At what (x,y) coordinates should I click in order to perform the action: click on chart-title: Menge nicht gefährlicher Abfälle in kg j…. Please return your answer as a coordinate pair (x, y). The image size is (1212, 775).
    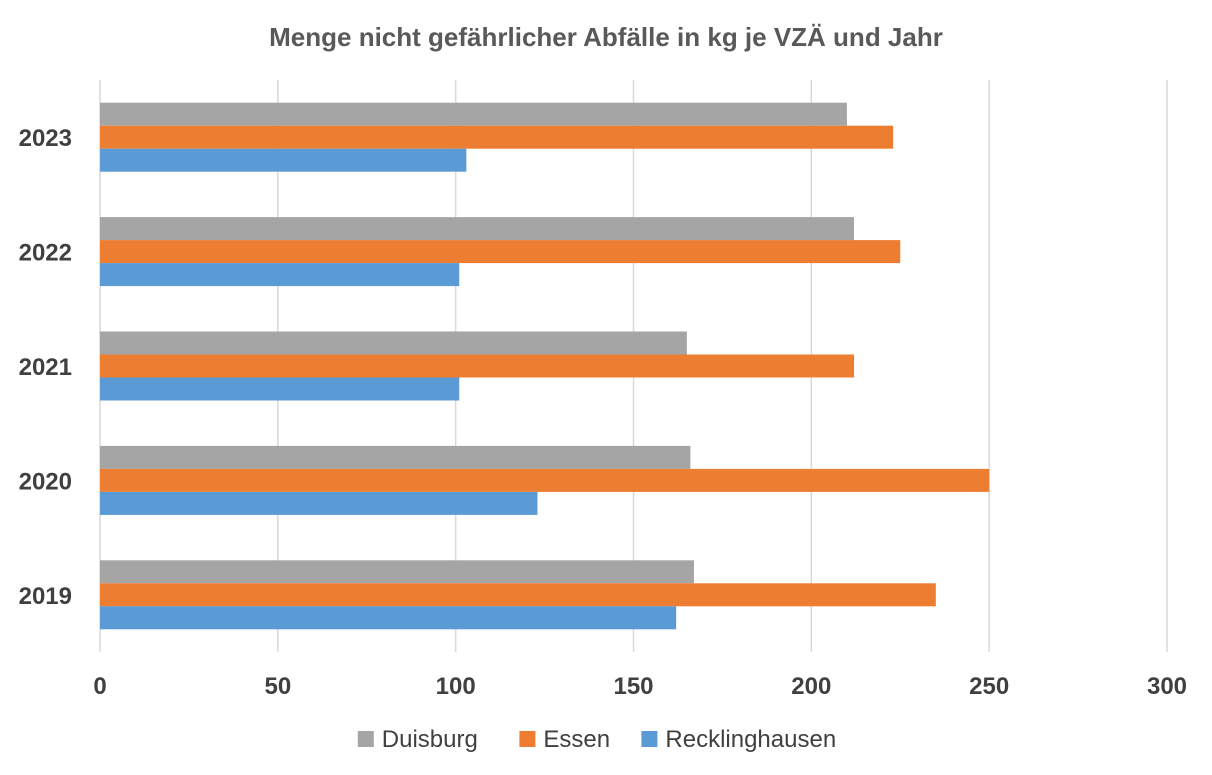
    Looking at the image, I should click on (606, 37).